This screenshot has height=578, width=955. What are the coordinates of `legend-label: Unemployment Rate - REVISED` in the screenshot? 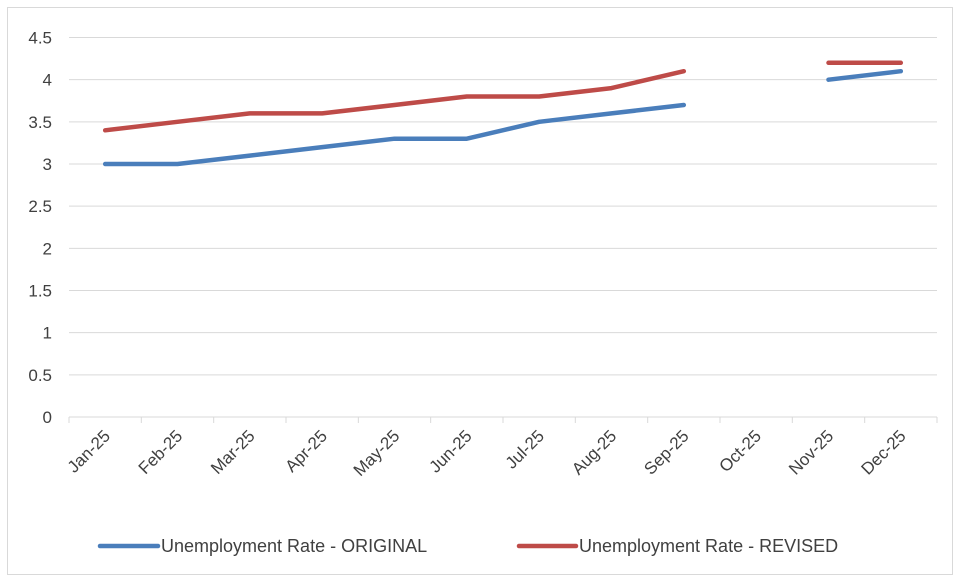 It's located at (708, 546).